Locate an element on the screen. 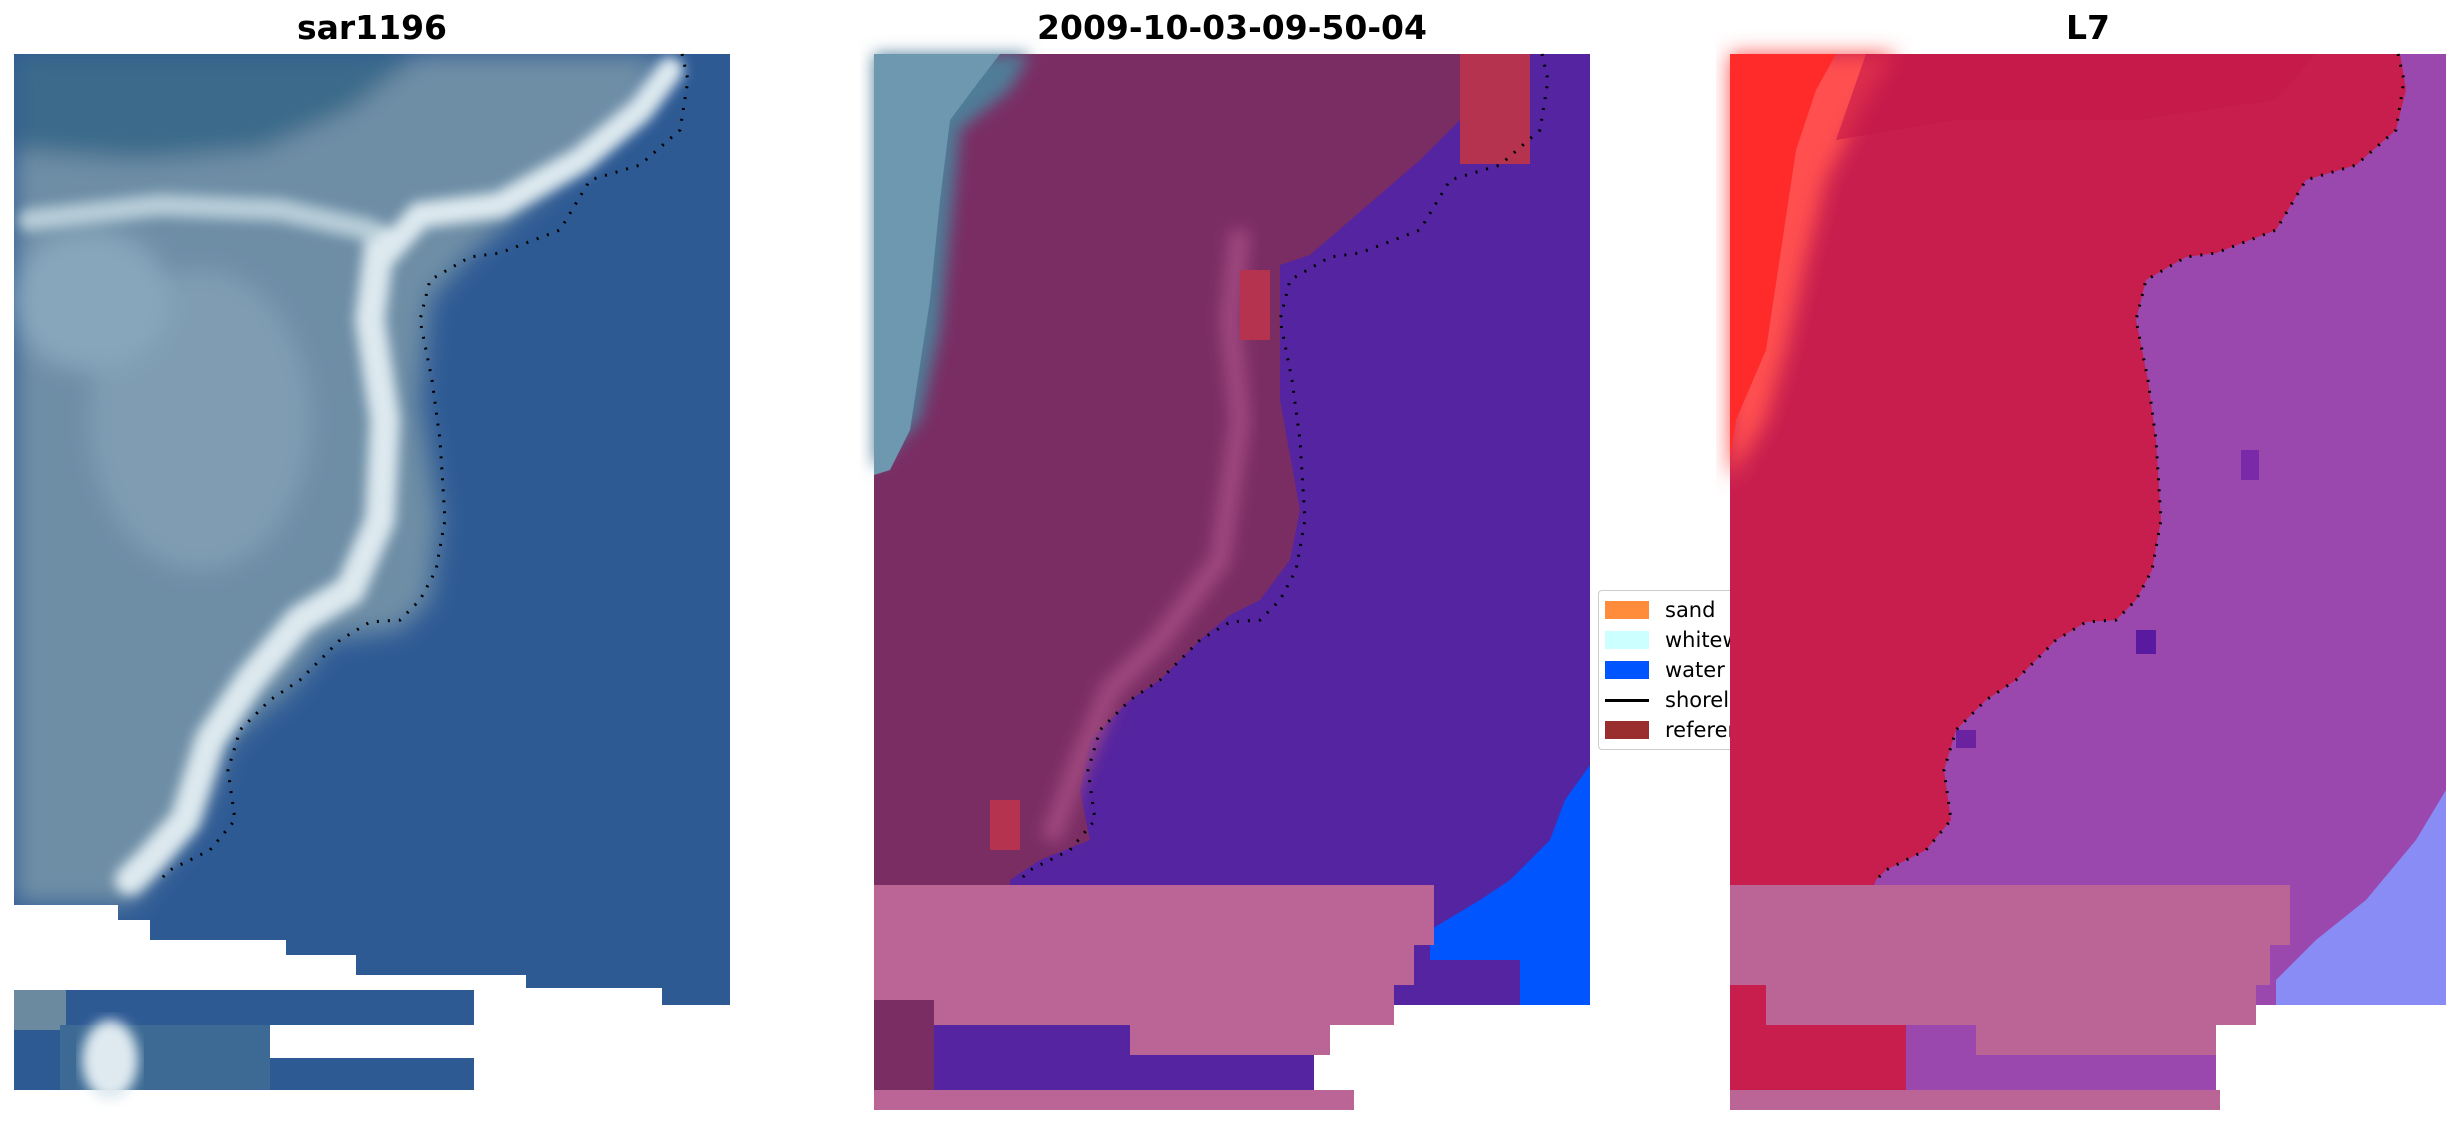 This screenshot has width=2460, height=1123. legend-item-water: water is located at coordinates (1665, 670).